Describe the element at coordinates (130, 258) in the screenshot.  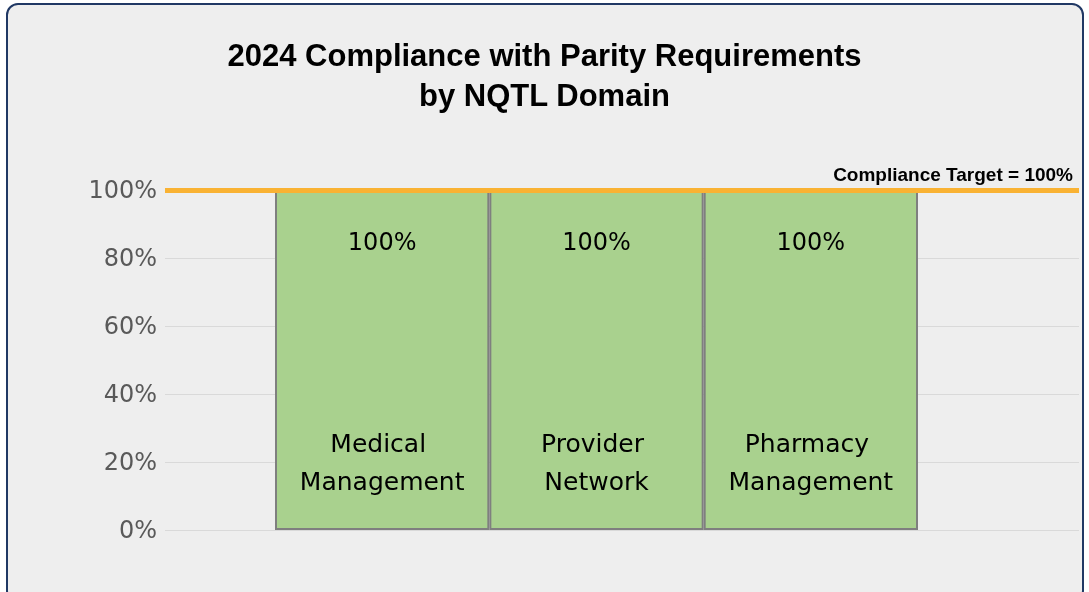
I see `y-tick-label: 80%` at that location.